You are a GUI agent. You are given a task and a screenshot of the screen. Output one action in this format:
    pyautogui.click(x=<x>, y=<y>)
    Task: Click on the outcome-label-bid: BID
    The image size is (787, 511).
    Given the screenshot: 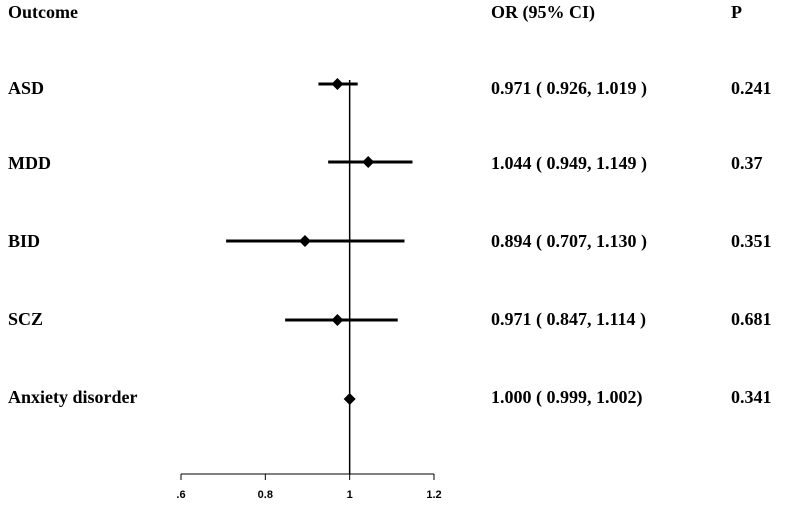 What is the action you would take?
    pyautogui.click(x=24, y=241)
    